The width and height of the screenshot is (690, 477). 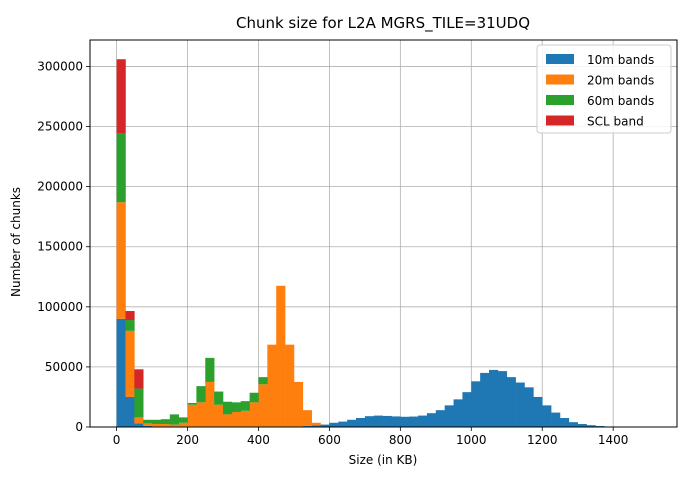 I want to click on y-tick-label: 300000, so click(x=60, y=66).